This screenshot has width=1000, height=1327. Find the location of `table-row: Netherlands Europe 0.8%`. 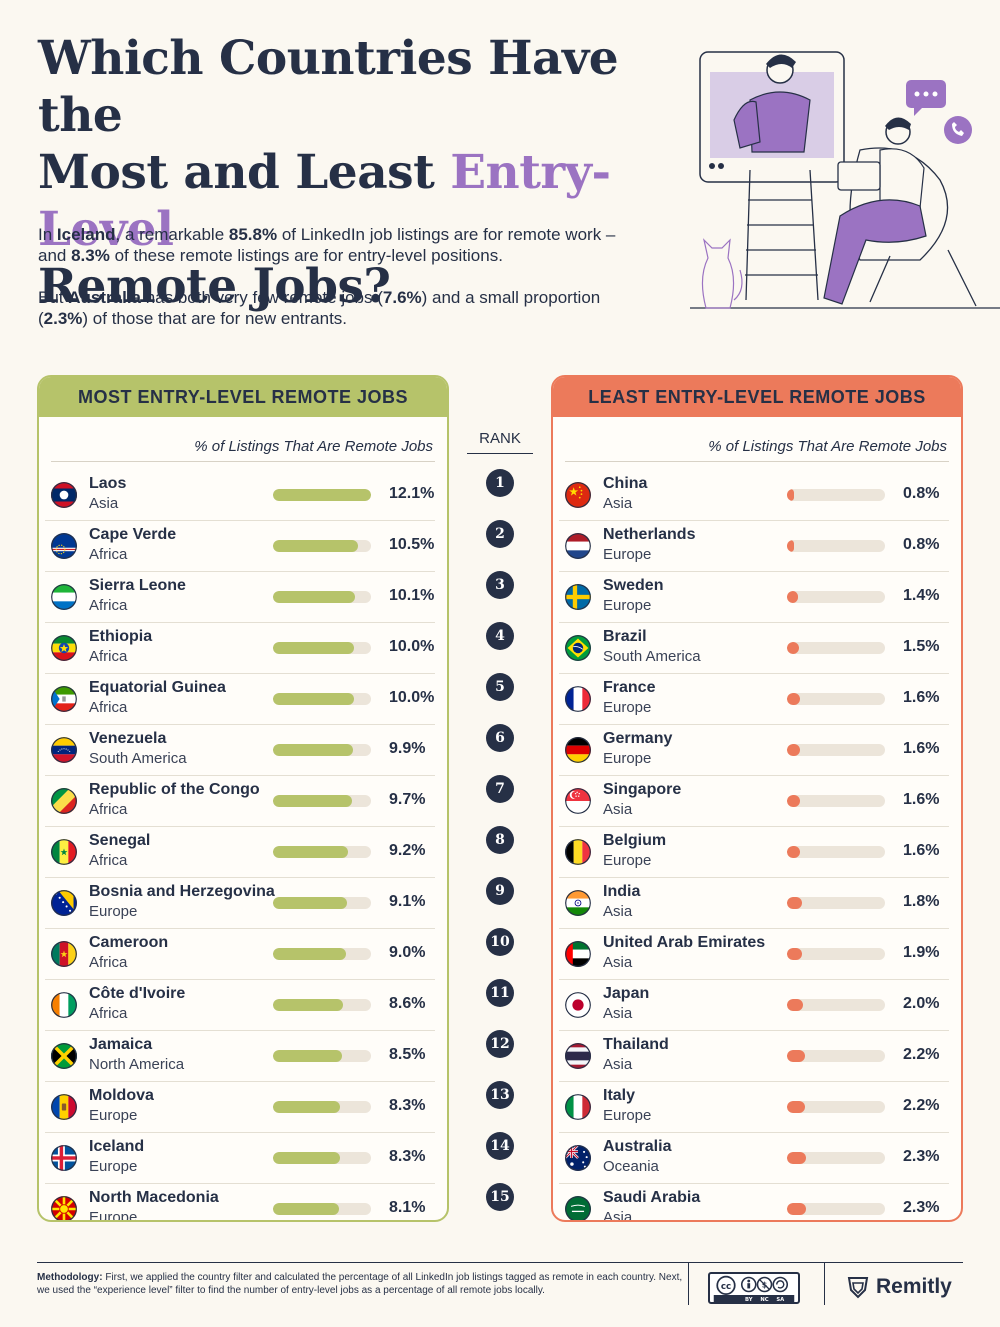

table-row: Netherlands Europe 0.8% is located at coordinates (754, 546).